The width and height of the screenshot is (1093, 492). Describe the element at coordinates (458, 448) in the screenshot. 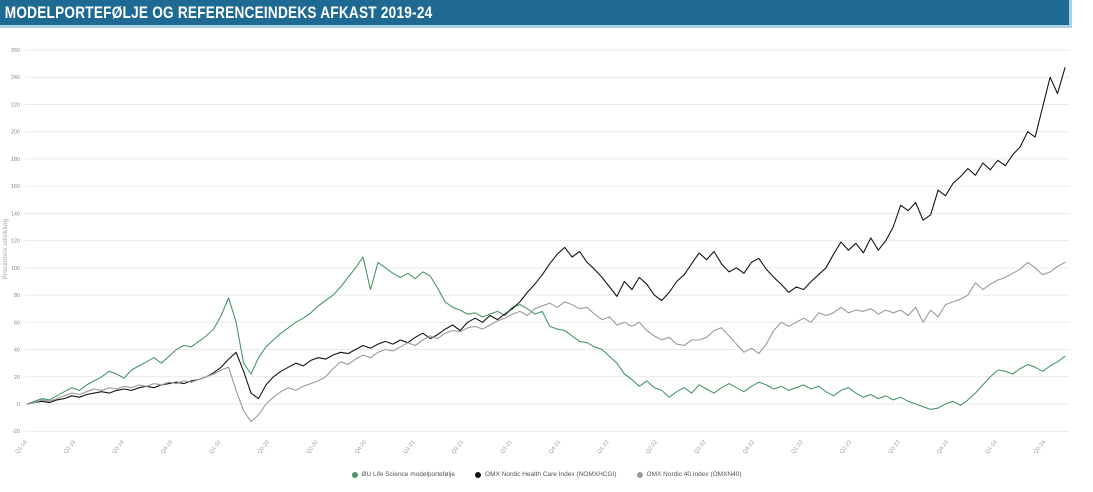

I see `x-tick-label: Q2-21` at that location.